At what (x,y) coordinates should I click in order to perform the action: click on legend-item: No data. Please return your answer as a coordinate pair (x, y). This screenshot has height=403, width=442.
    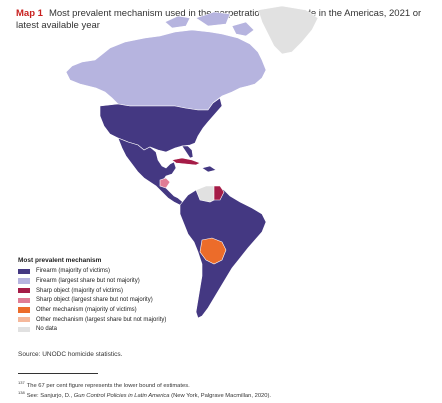
    Looking at the image, I should click on (128, 329).